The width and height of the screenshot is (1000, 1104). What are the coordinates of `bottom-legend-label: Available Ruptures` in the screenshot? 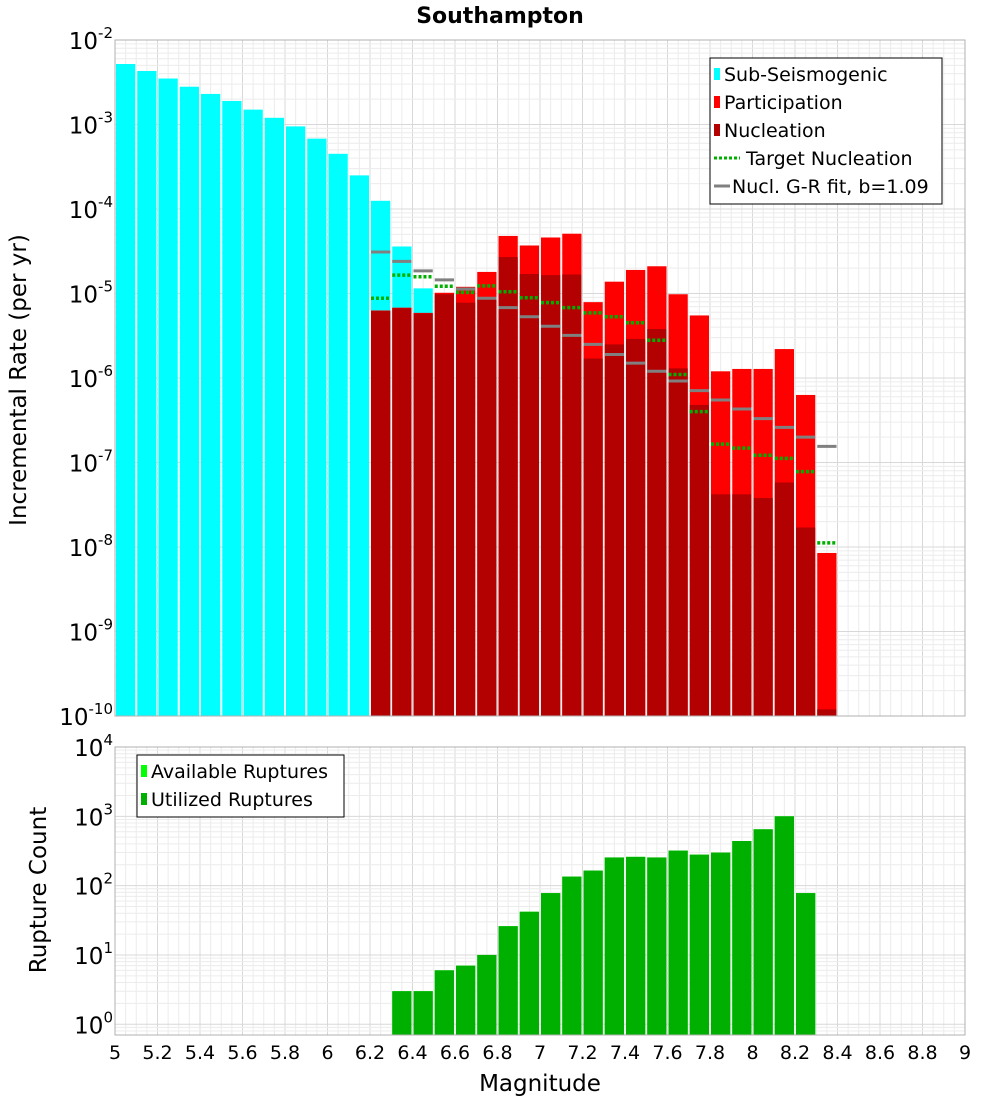 It's located at (239, 772).